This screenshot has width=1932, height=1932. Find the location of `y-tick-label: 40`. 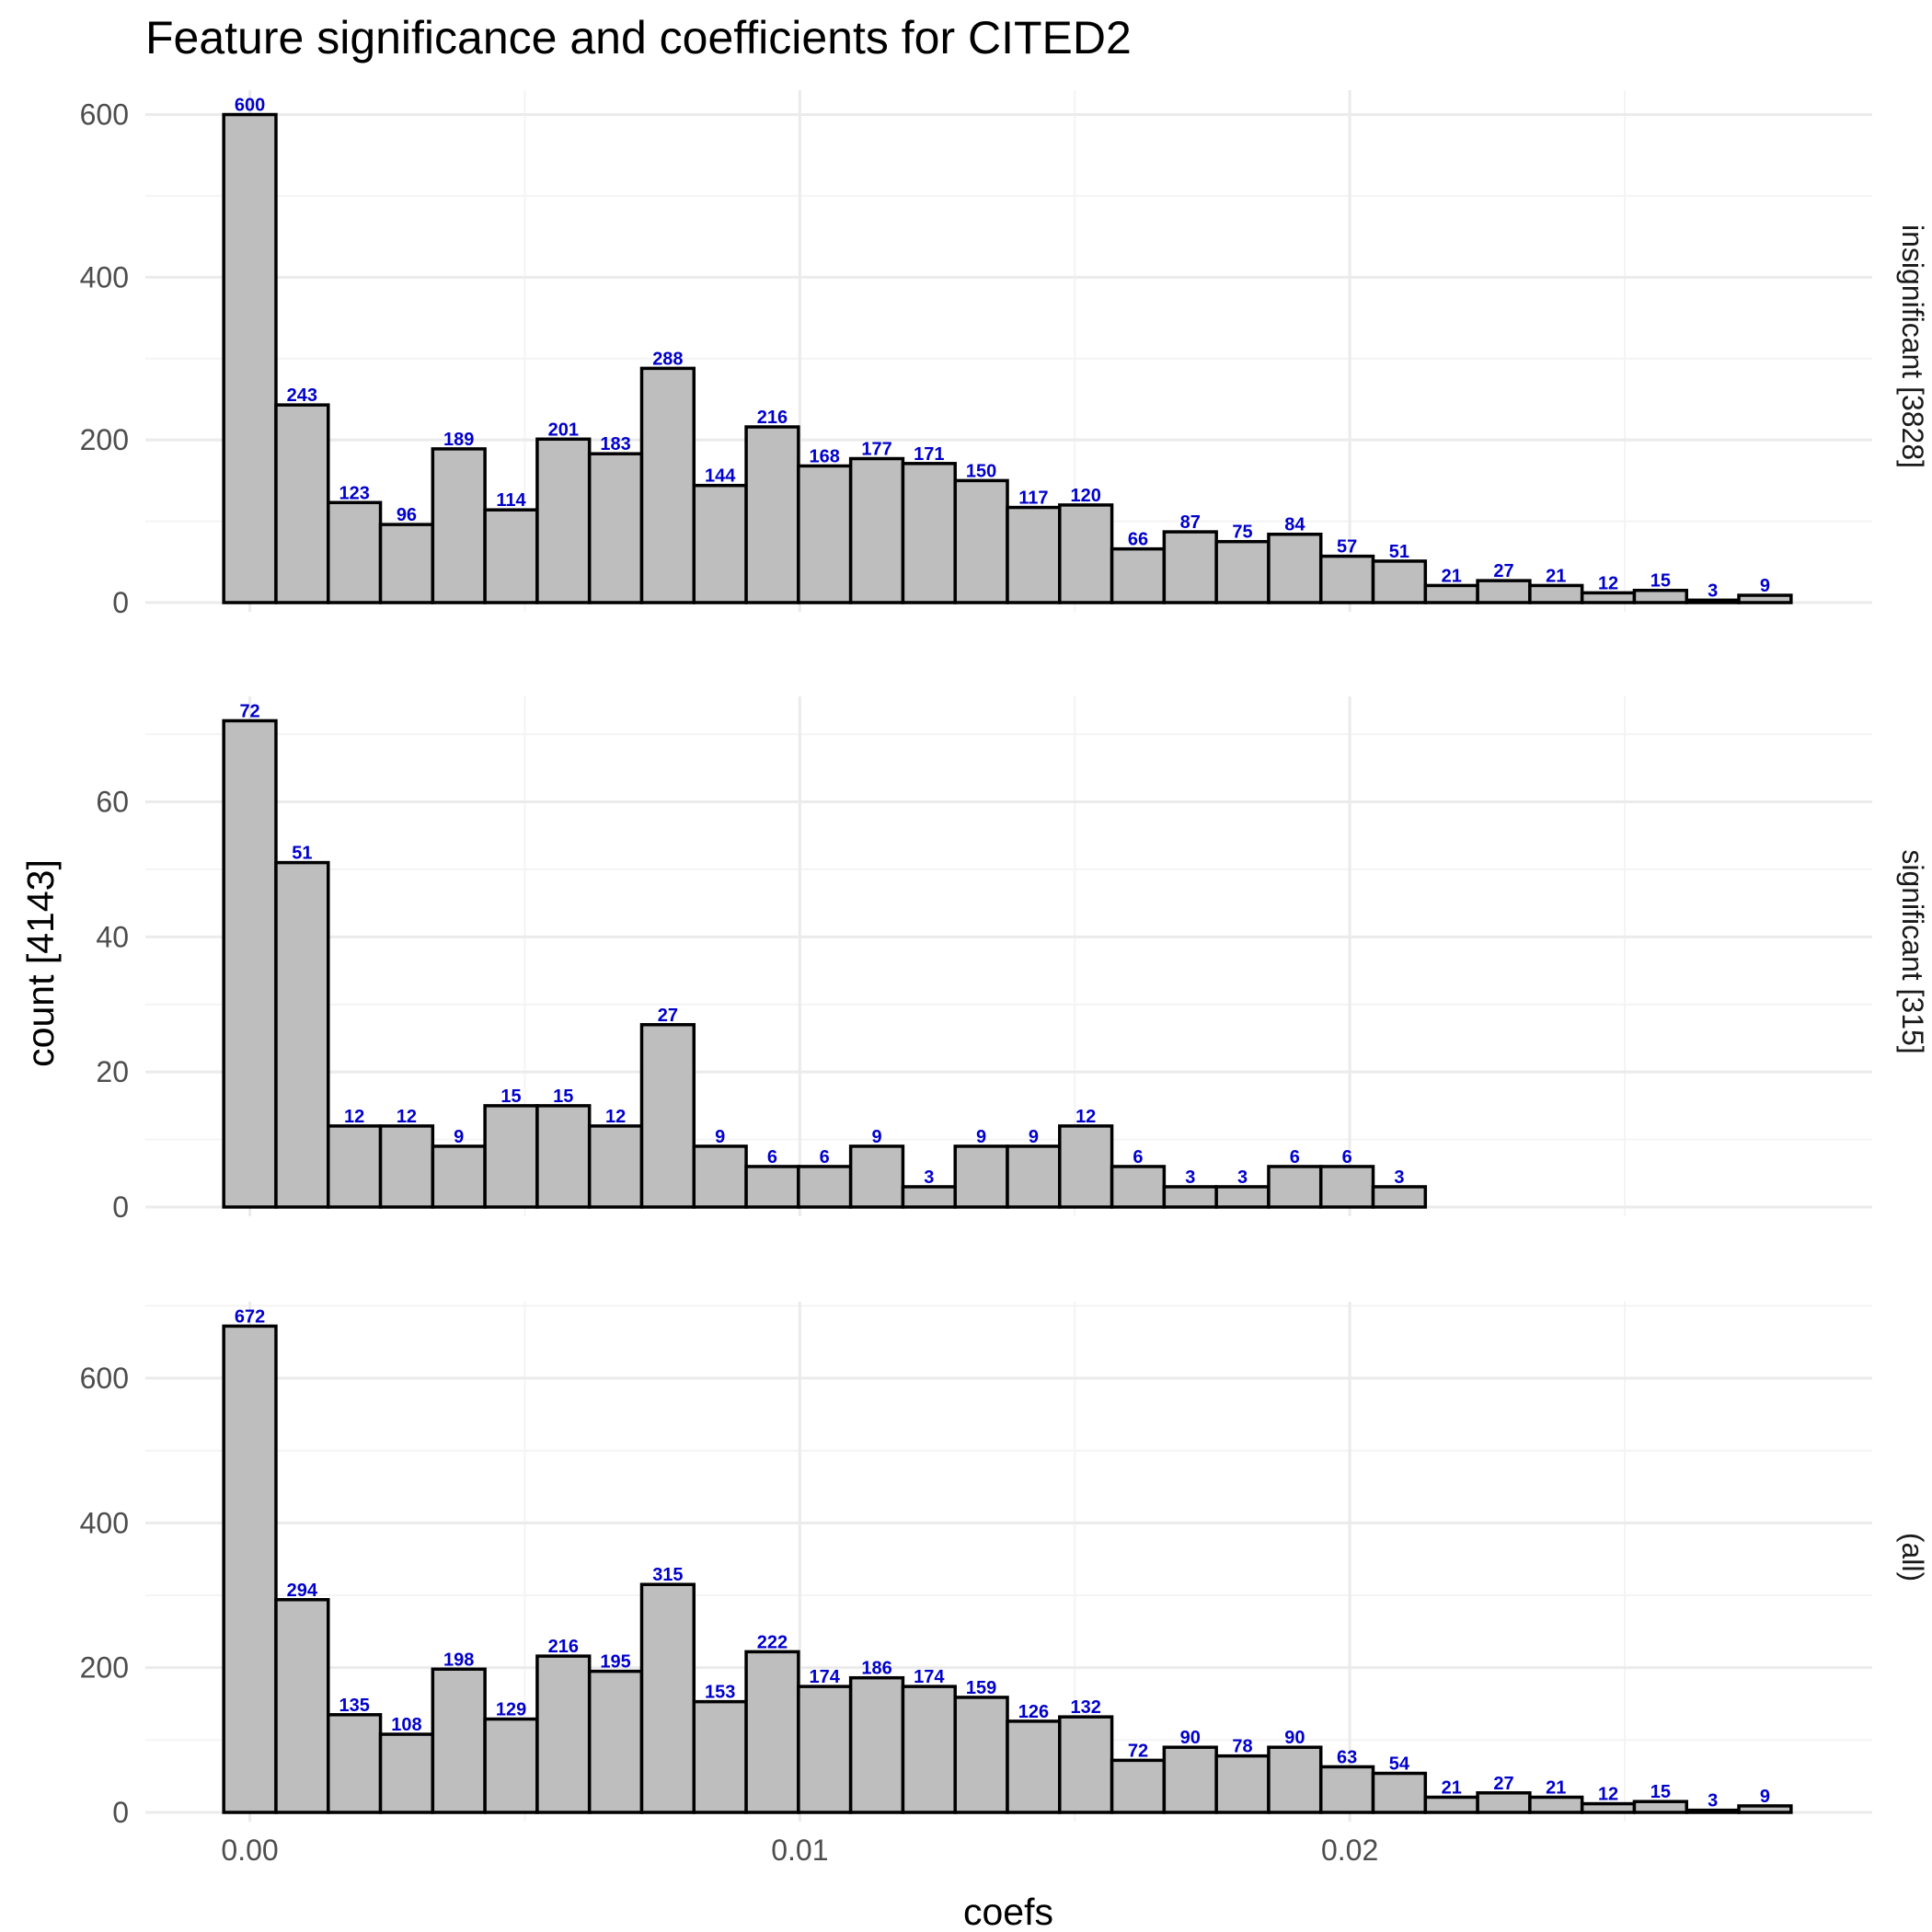

y-tick-label: 40 is located at coordinates (112, 936).